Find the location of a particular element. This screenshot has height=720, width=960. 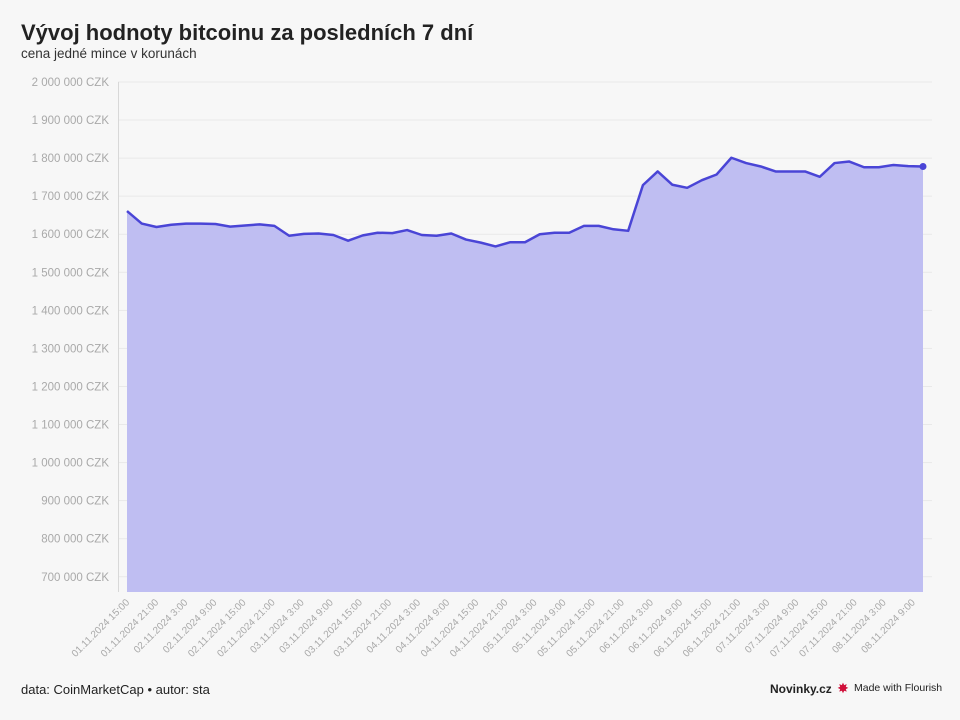

y-tick-label: 700 000 CZK is located at coordinates (75, 578).